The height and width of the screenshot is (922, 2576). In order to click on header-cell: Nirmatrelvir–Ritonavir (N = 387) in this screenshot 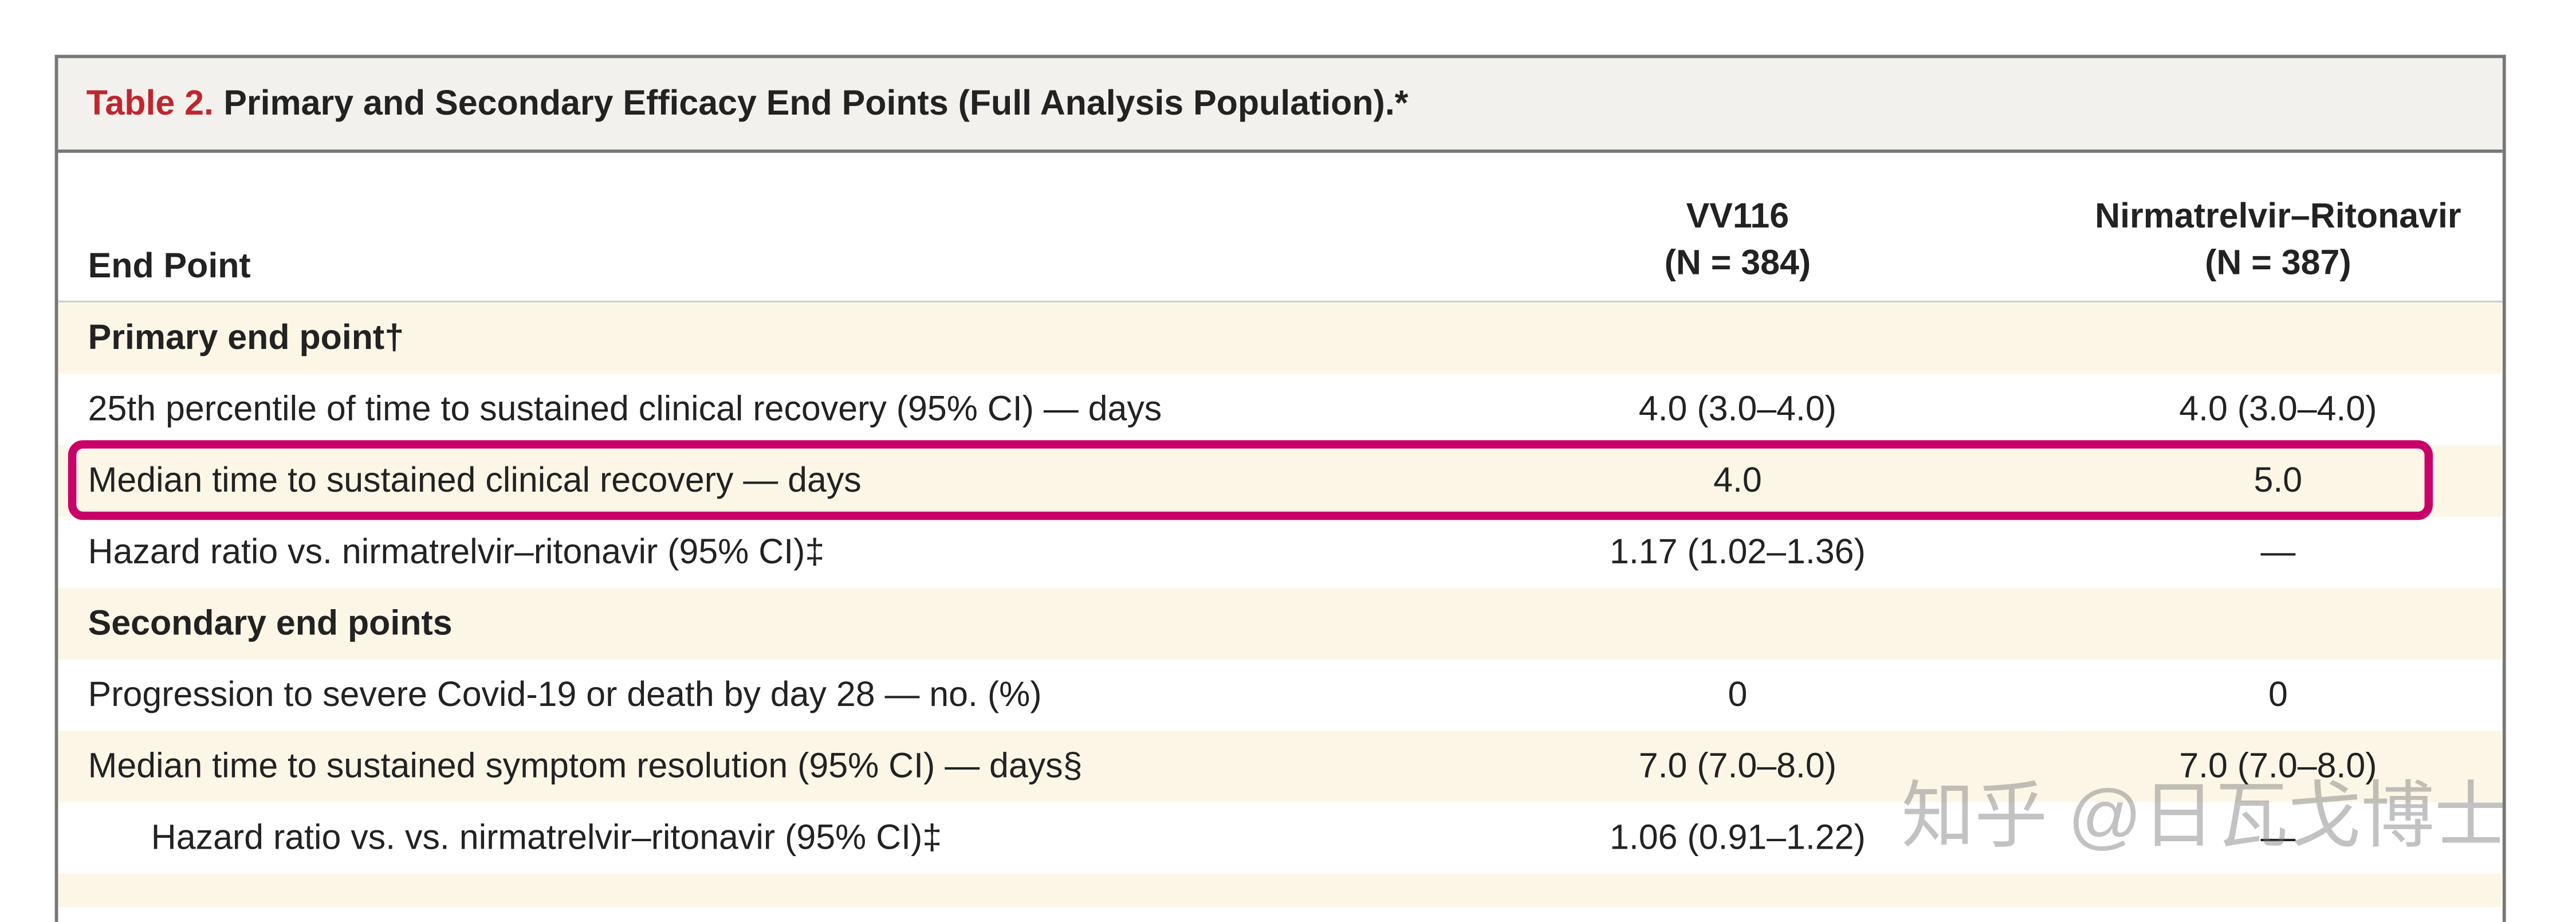, I will do `click(2278, 228)`.